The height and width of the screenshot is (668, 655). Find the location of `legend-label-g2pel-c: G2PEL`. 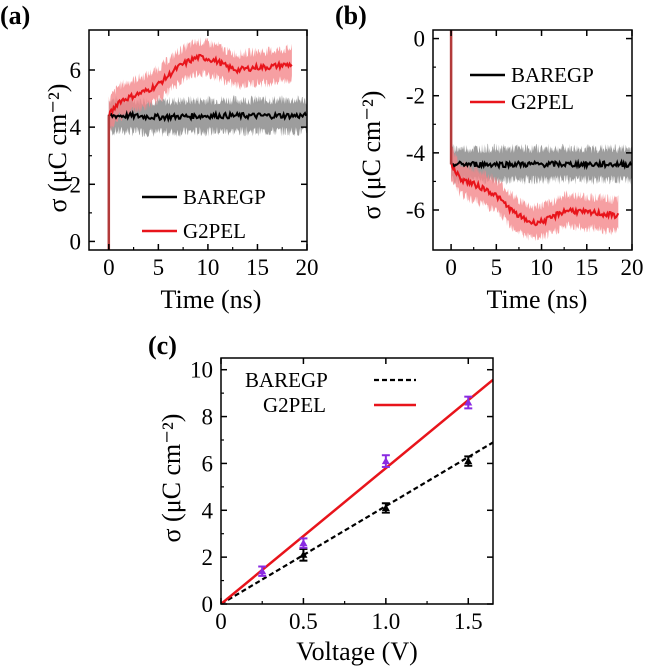

legend-label-g2pel-c: G2PEL is located at coordinates (294, 405).